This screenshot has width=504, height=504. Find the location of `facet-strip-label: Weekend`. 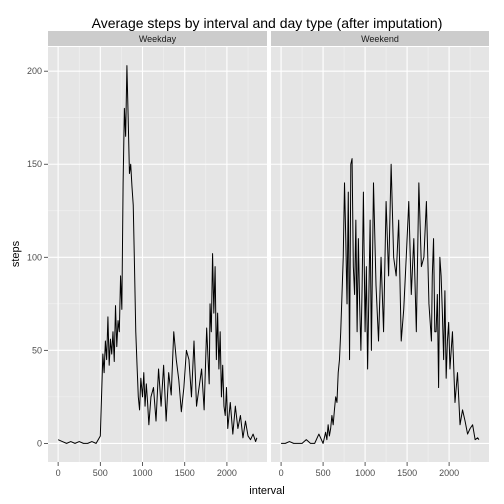

facet-strip-label: Weekend is located at coordinates (380, 39).